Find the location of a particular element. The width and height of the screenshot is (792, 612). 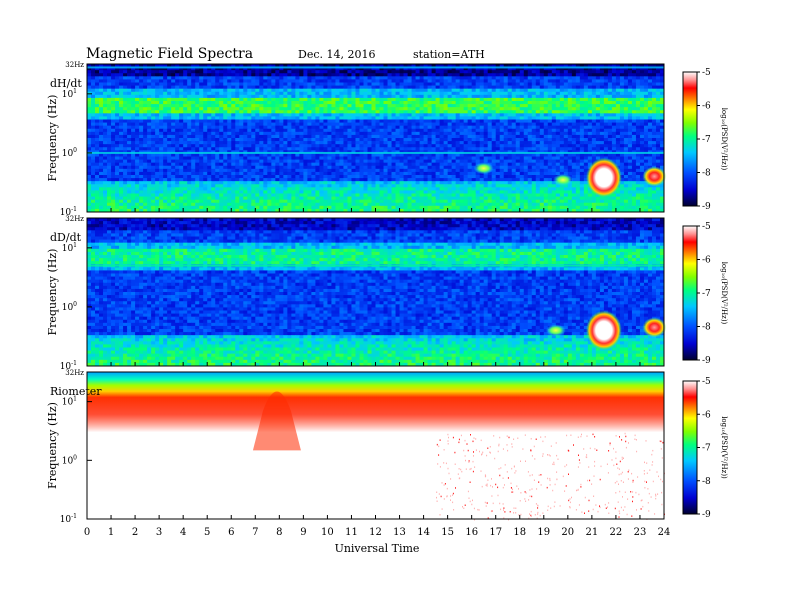

x-tick-label-17: 17 is located at coordinates (495, 532).